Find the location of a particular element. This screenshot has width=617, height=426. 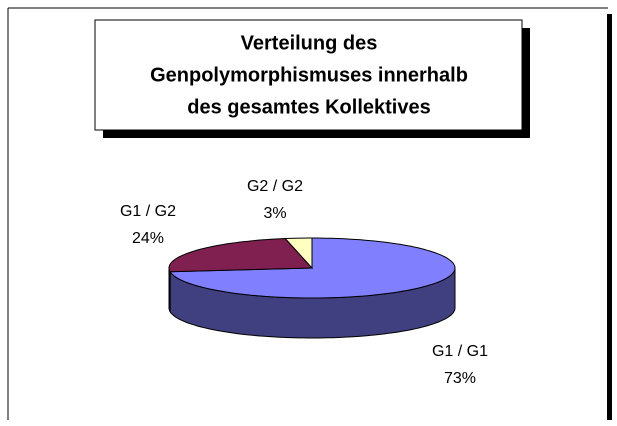

slice-label: G1 / G1 is located at coordinates (460, 351).